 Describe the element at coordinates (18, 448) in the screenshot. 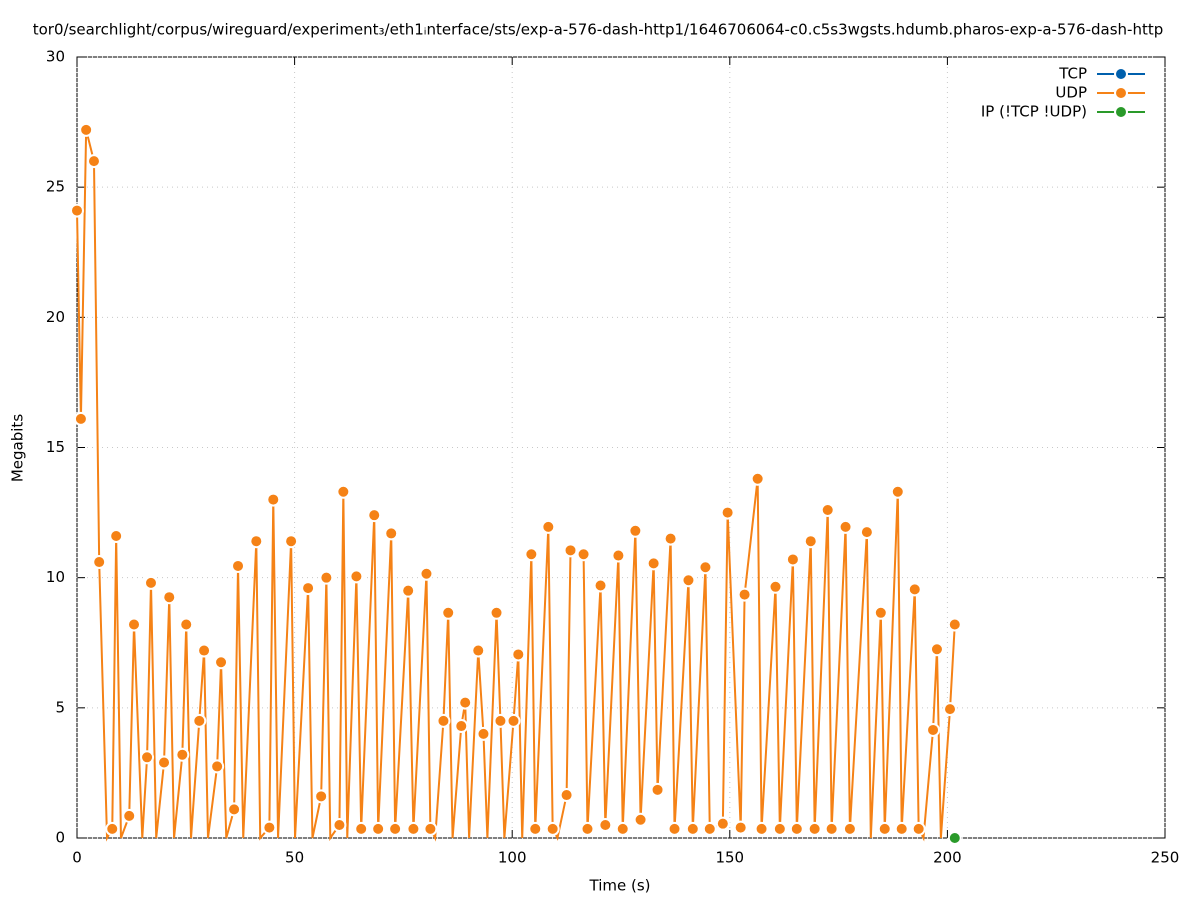

I see `y-axis-label: Megabits` at that location.